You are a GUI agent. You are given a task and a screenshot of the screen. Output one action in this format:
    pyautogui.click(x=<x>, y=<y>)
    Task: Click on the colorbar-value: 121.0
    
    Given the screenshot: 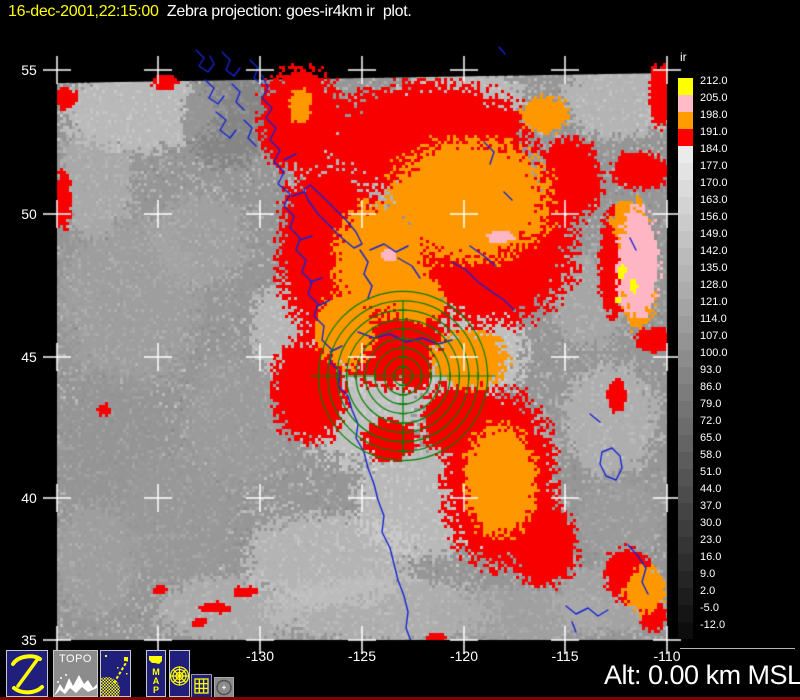 What is the action you would take?
    pyautogui.click(x=714, y=302)
    